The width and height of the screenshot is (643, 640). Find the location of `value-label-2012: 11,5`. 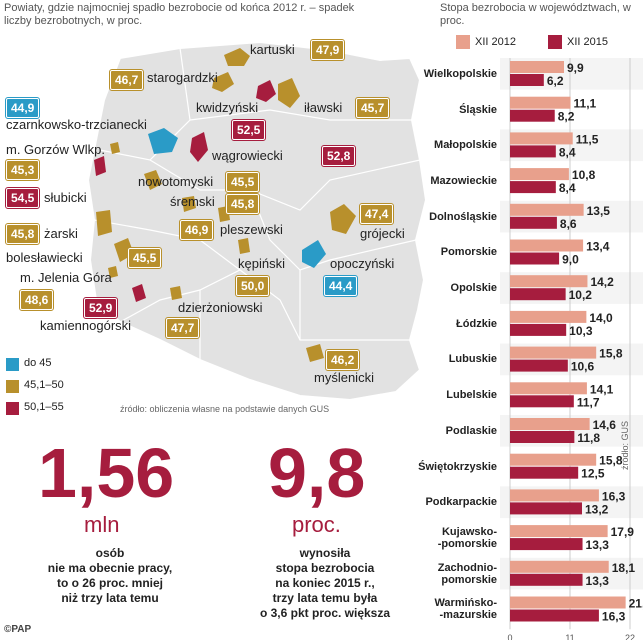

value-label-2012: 11,5 is located at coordinates (587, 139).